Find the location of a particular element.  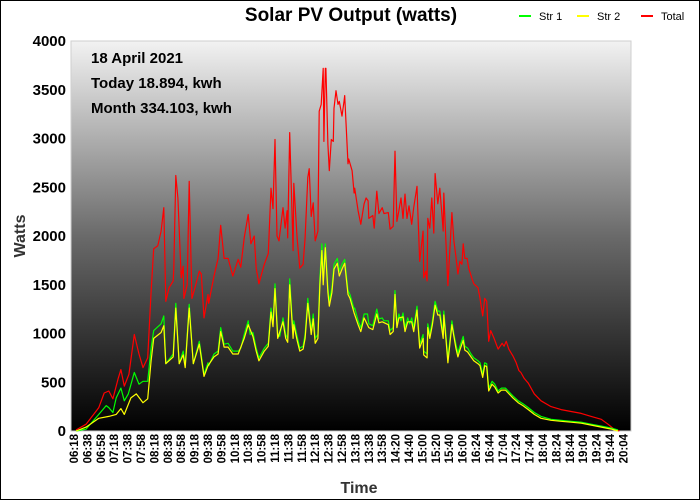

x-tick-label: 06:58 is located at coordinates (102, 448).